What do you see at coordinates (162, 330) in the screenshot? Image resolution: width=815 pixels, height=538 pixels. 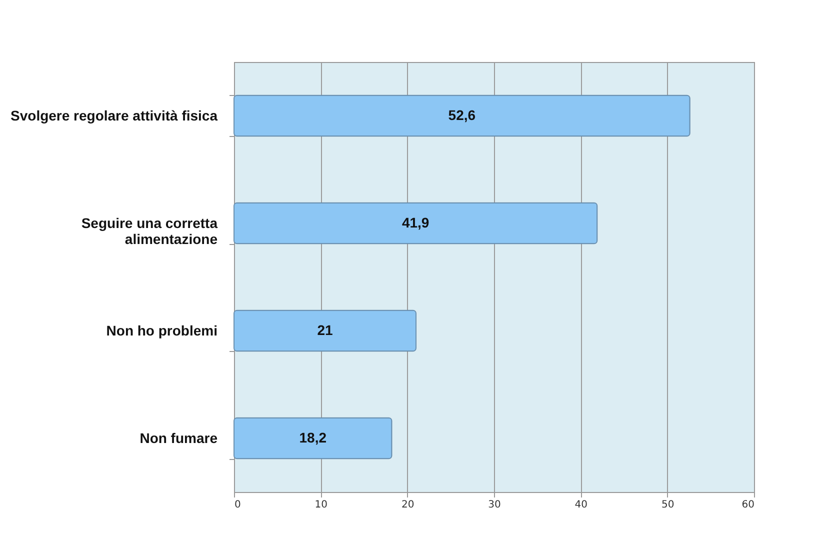 I see `y-tick-label: Non ho problemi` at bounding box center [162, 330].